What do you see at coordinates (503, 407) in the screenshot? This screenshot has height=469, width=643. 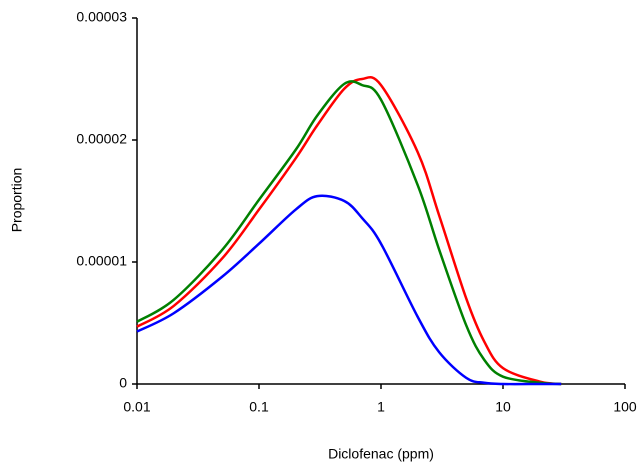 I see `x-tick-label: 10` at bounding box center [503, 407].